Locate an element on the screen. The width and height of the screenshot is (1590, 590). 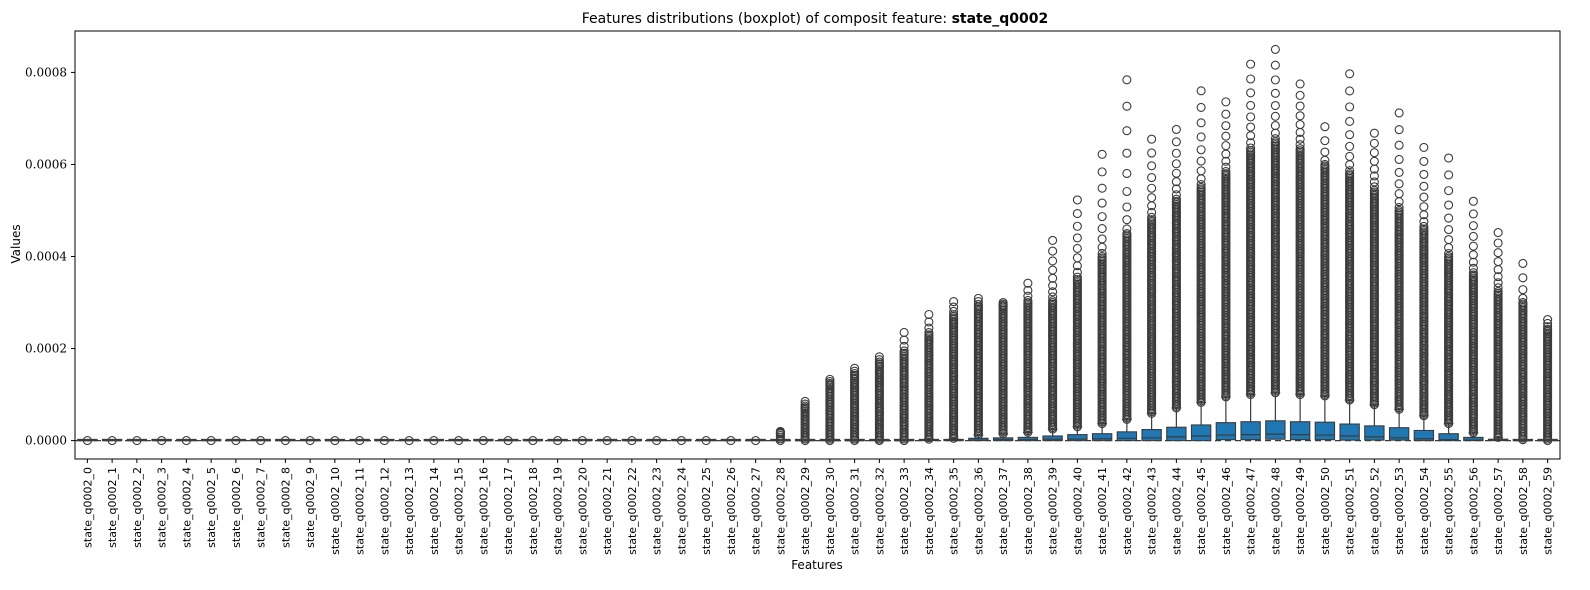
x-tick-label: state_q0002_23 is located at coordinates (657, 511).